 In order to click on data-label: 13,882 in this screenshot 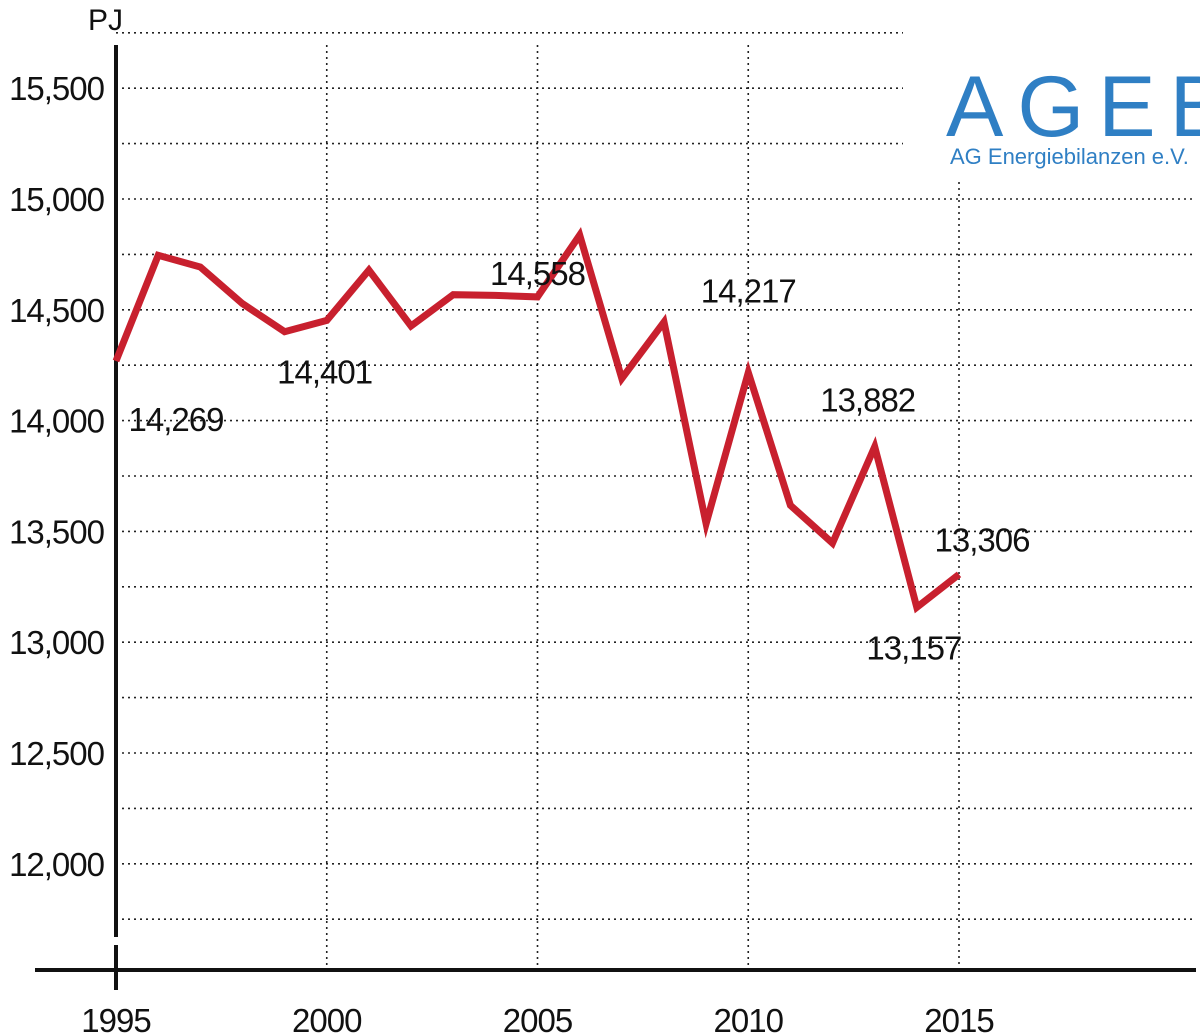, I will do `click(867, 400)`.